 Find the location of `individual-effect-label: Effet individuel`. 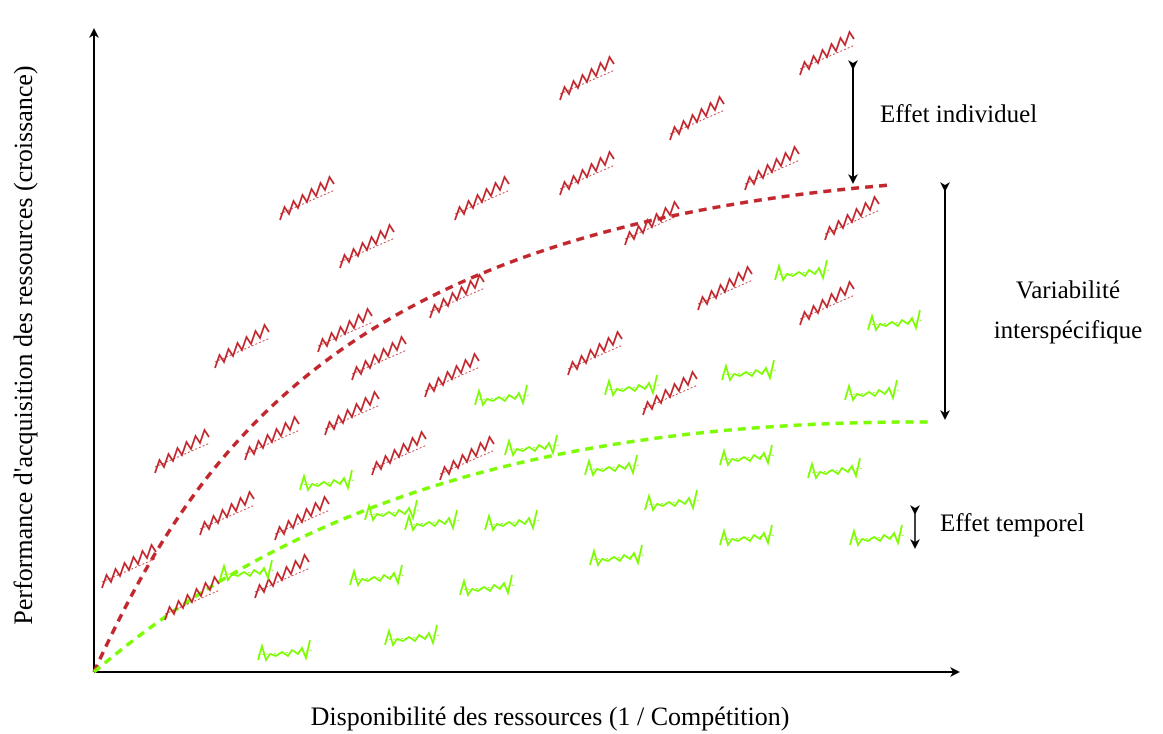

individual-effect-label: Effet individuel is located at coordinates (958, 114).